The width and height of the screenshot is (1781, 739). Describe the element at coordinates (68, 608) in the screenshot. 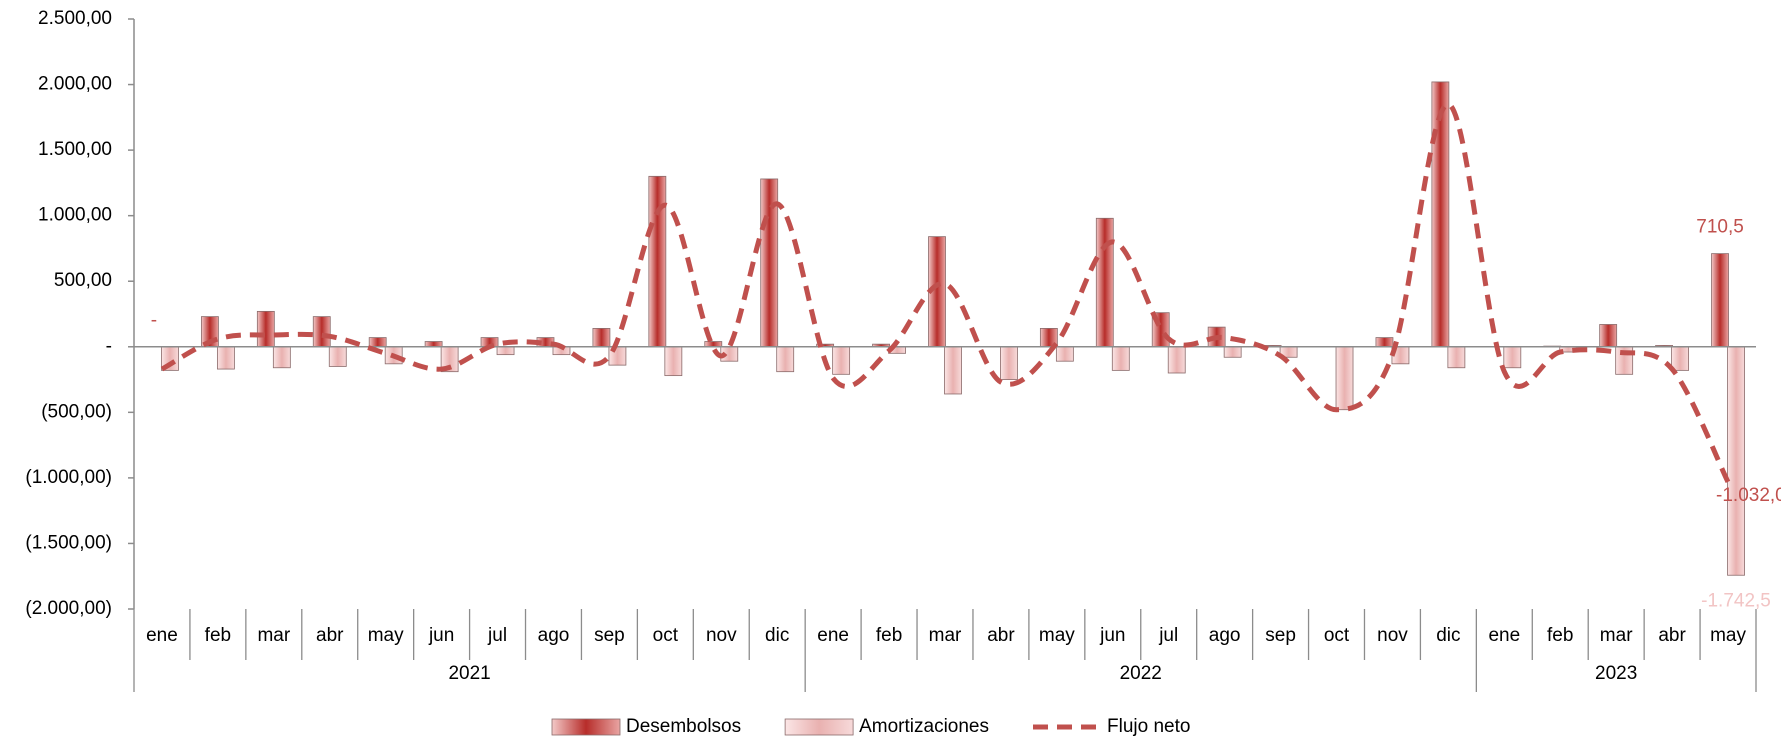

I see `y-tick-label: (2.000,00)` at that location.